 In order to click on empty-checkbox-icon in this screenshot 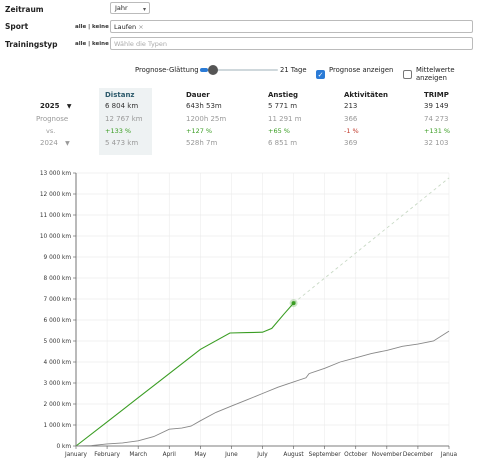, I will do `click(407, 74)`.